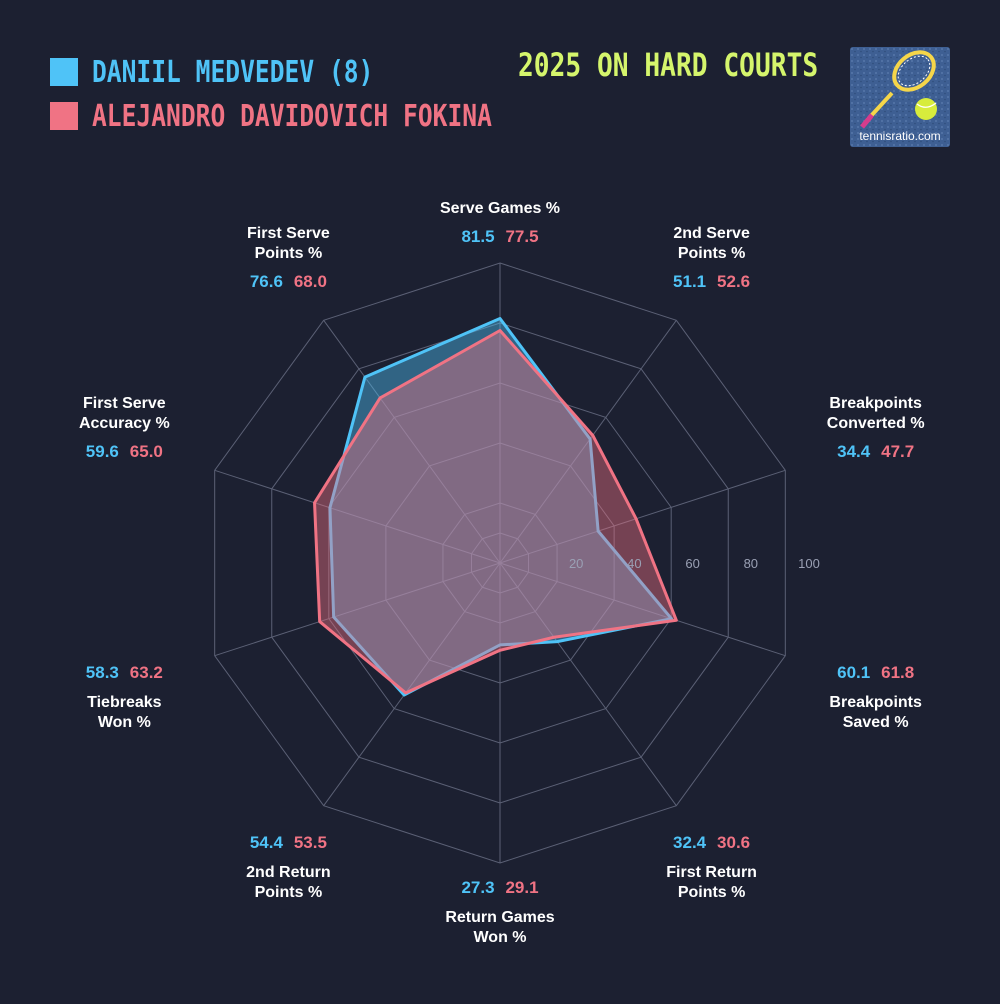 Image resolution: width=1000 pixels, height=1004 pixels. Describe the element at coordinates (900, 136) in the screenshot. I see `logo-text: tennisratio.com` at that location.